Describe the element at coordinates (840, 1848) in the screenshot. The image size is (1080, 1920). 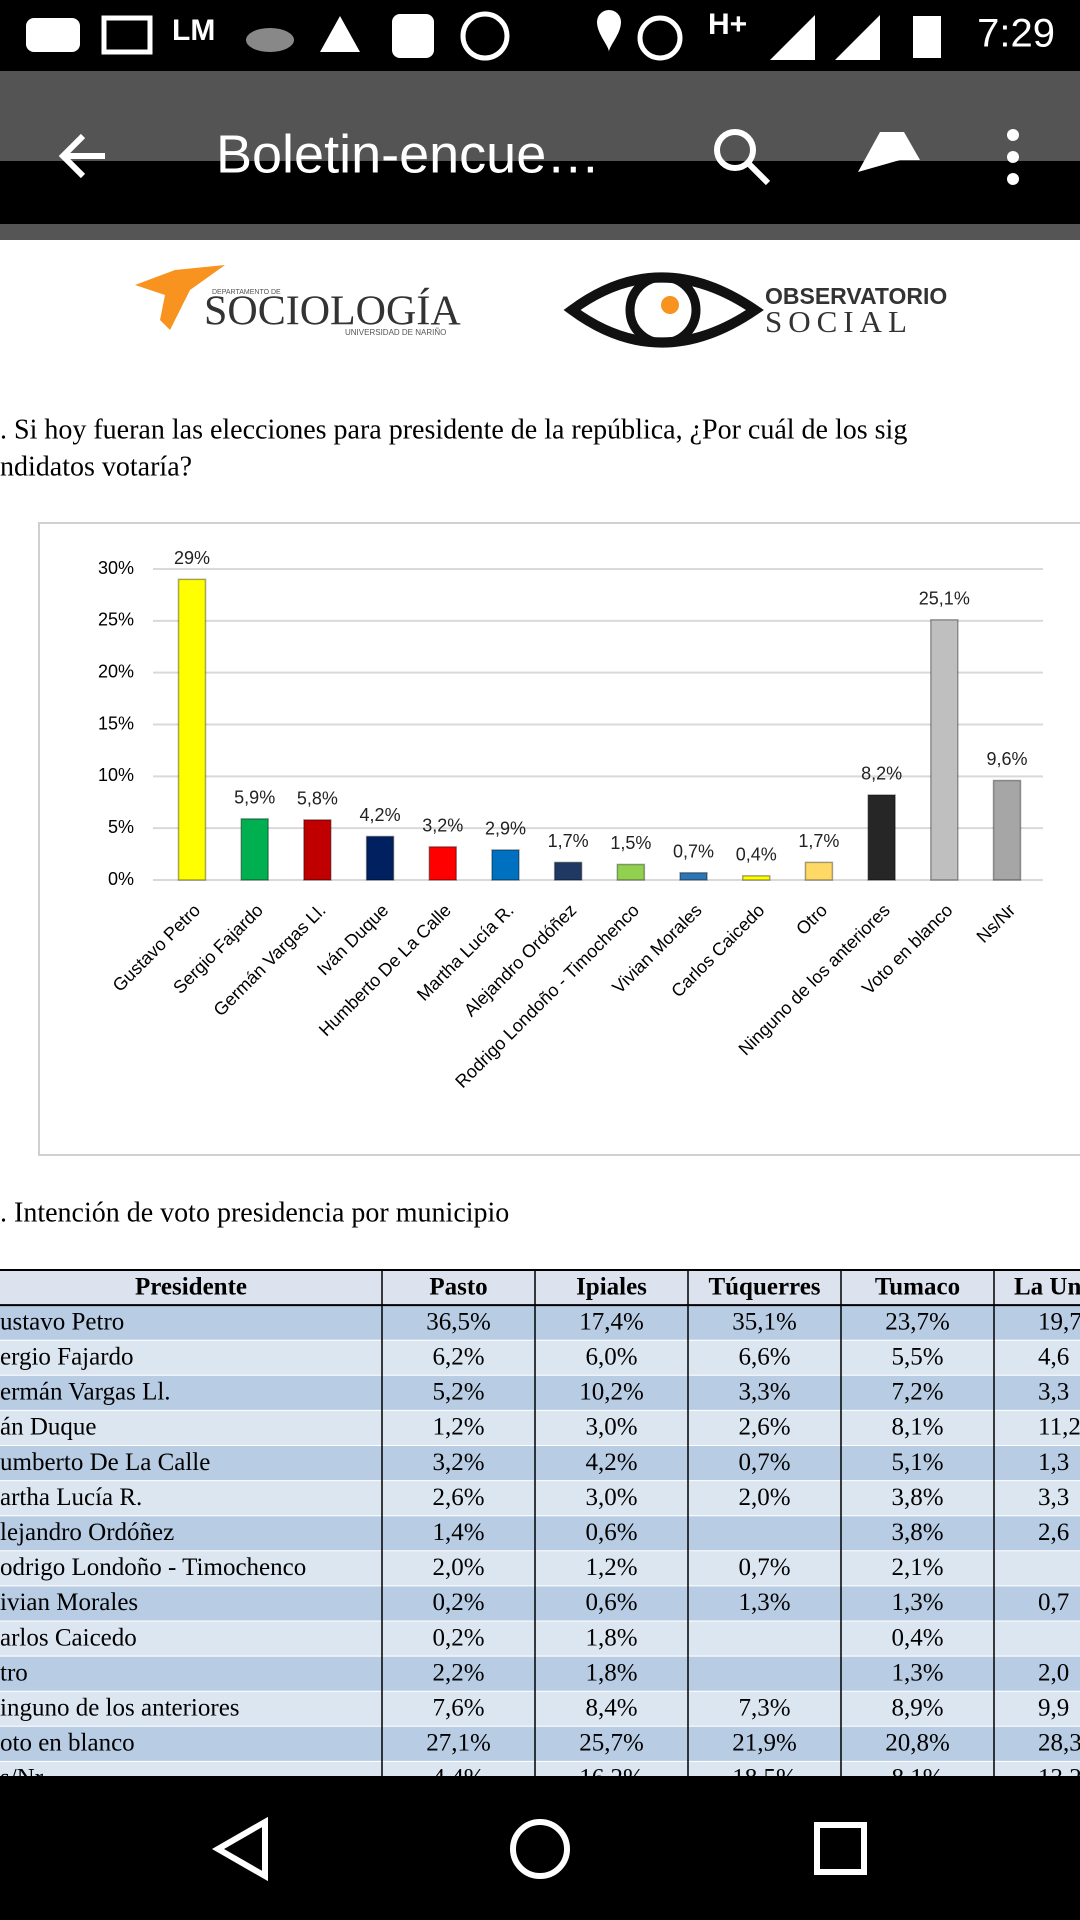
I see `nav-recents` at that location.